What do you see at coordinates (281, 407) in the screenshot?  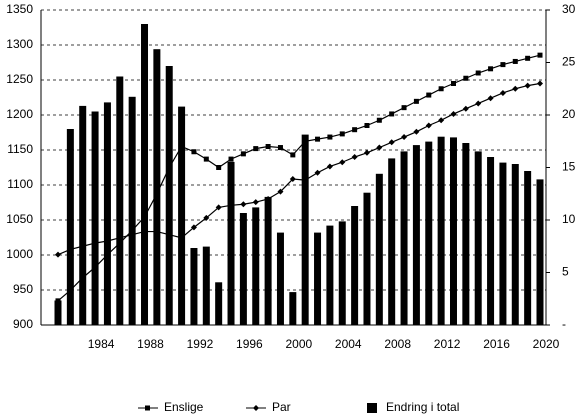 I see `legend-label: Par` at bounding box center [281, 407].